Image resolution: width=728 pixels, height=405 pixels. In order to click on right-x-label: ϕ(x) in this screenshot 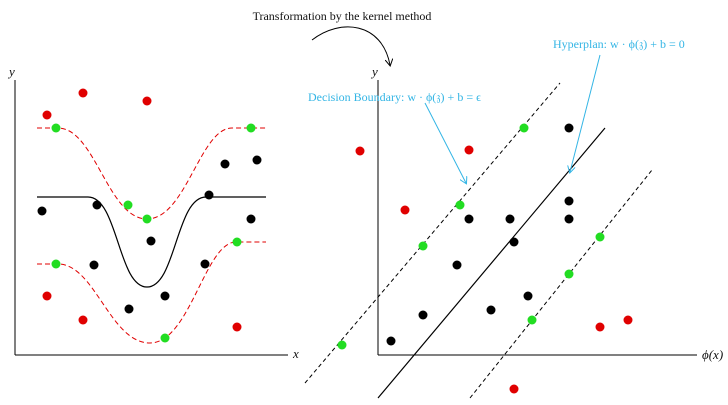, I will do `click(712, 354)`.